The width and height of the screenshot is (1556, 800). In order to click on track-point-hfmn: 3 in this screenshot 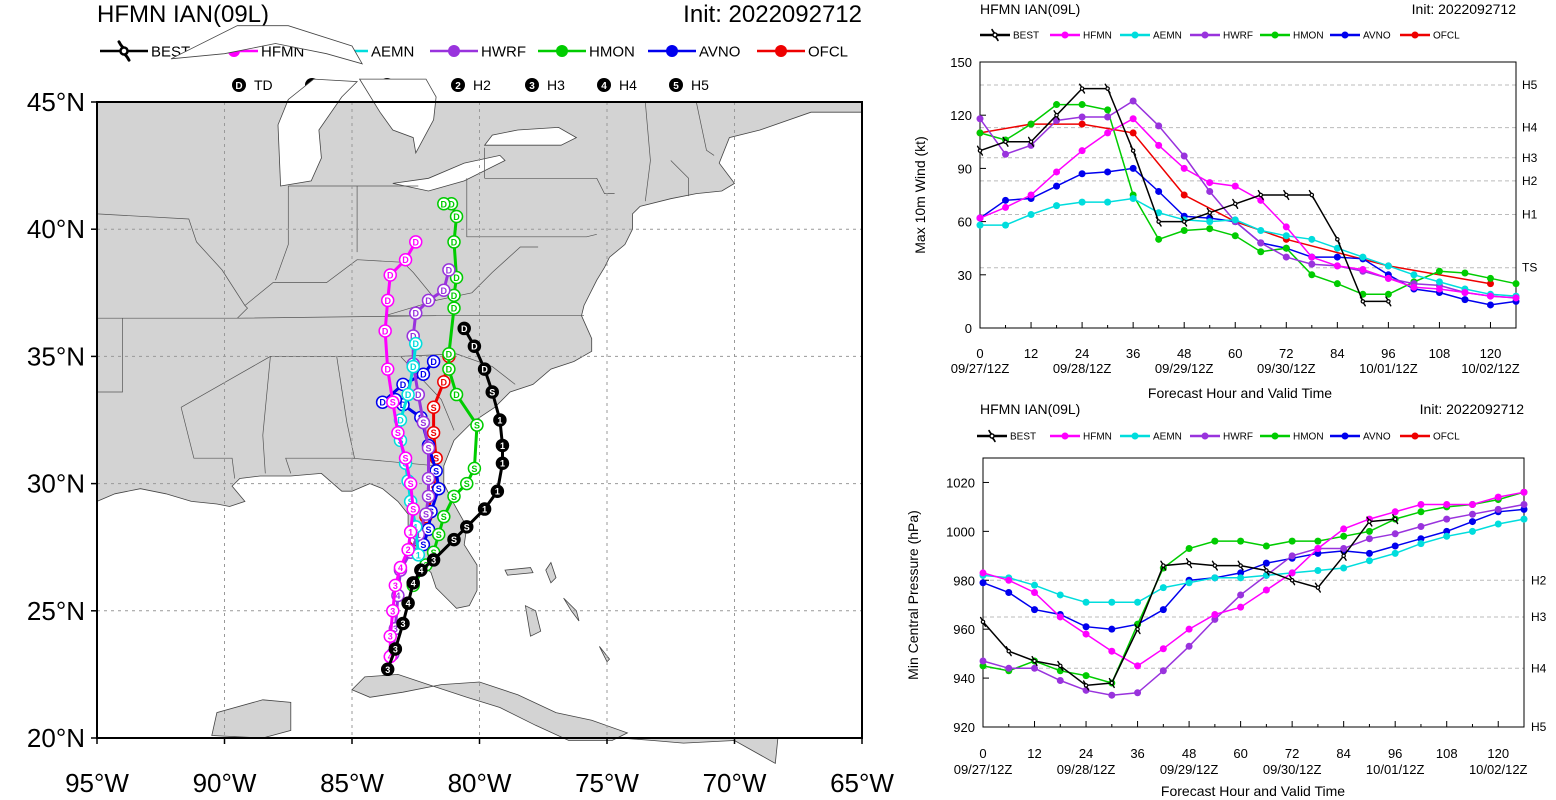, I will do `click(393, 611)`.